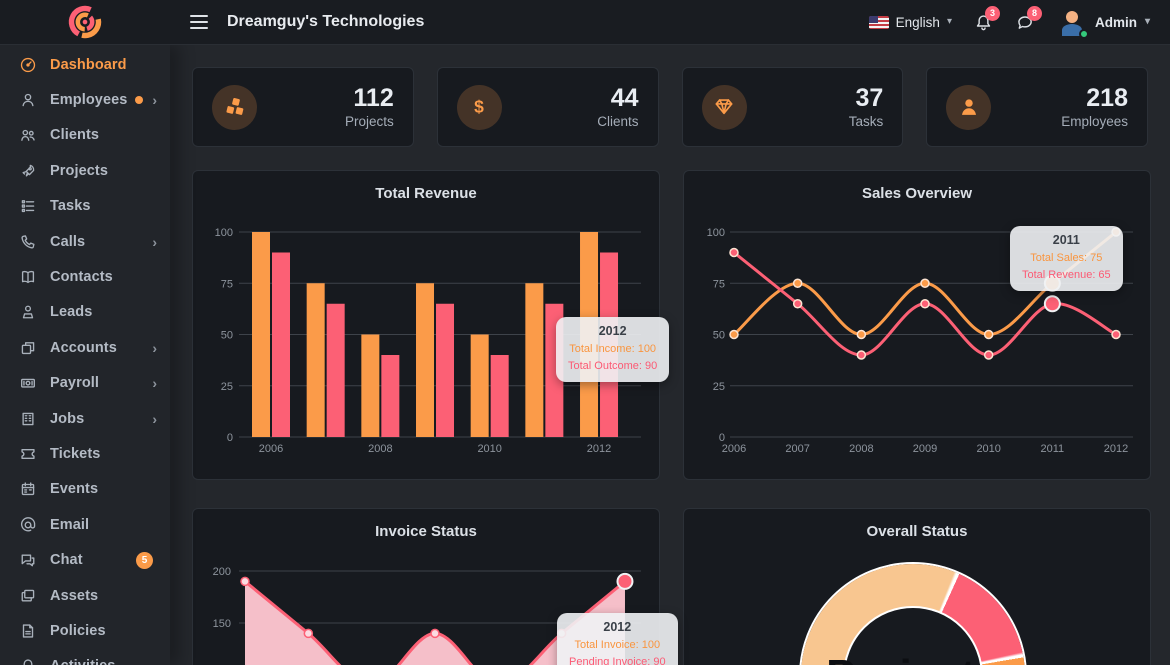  I want to click on cubes-icon, so click(234, 107).